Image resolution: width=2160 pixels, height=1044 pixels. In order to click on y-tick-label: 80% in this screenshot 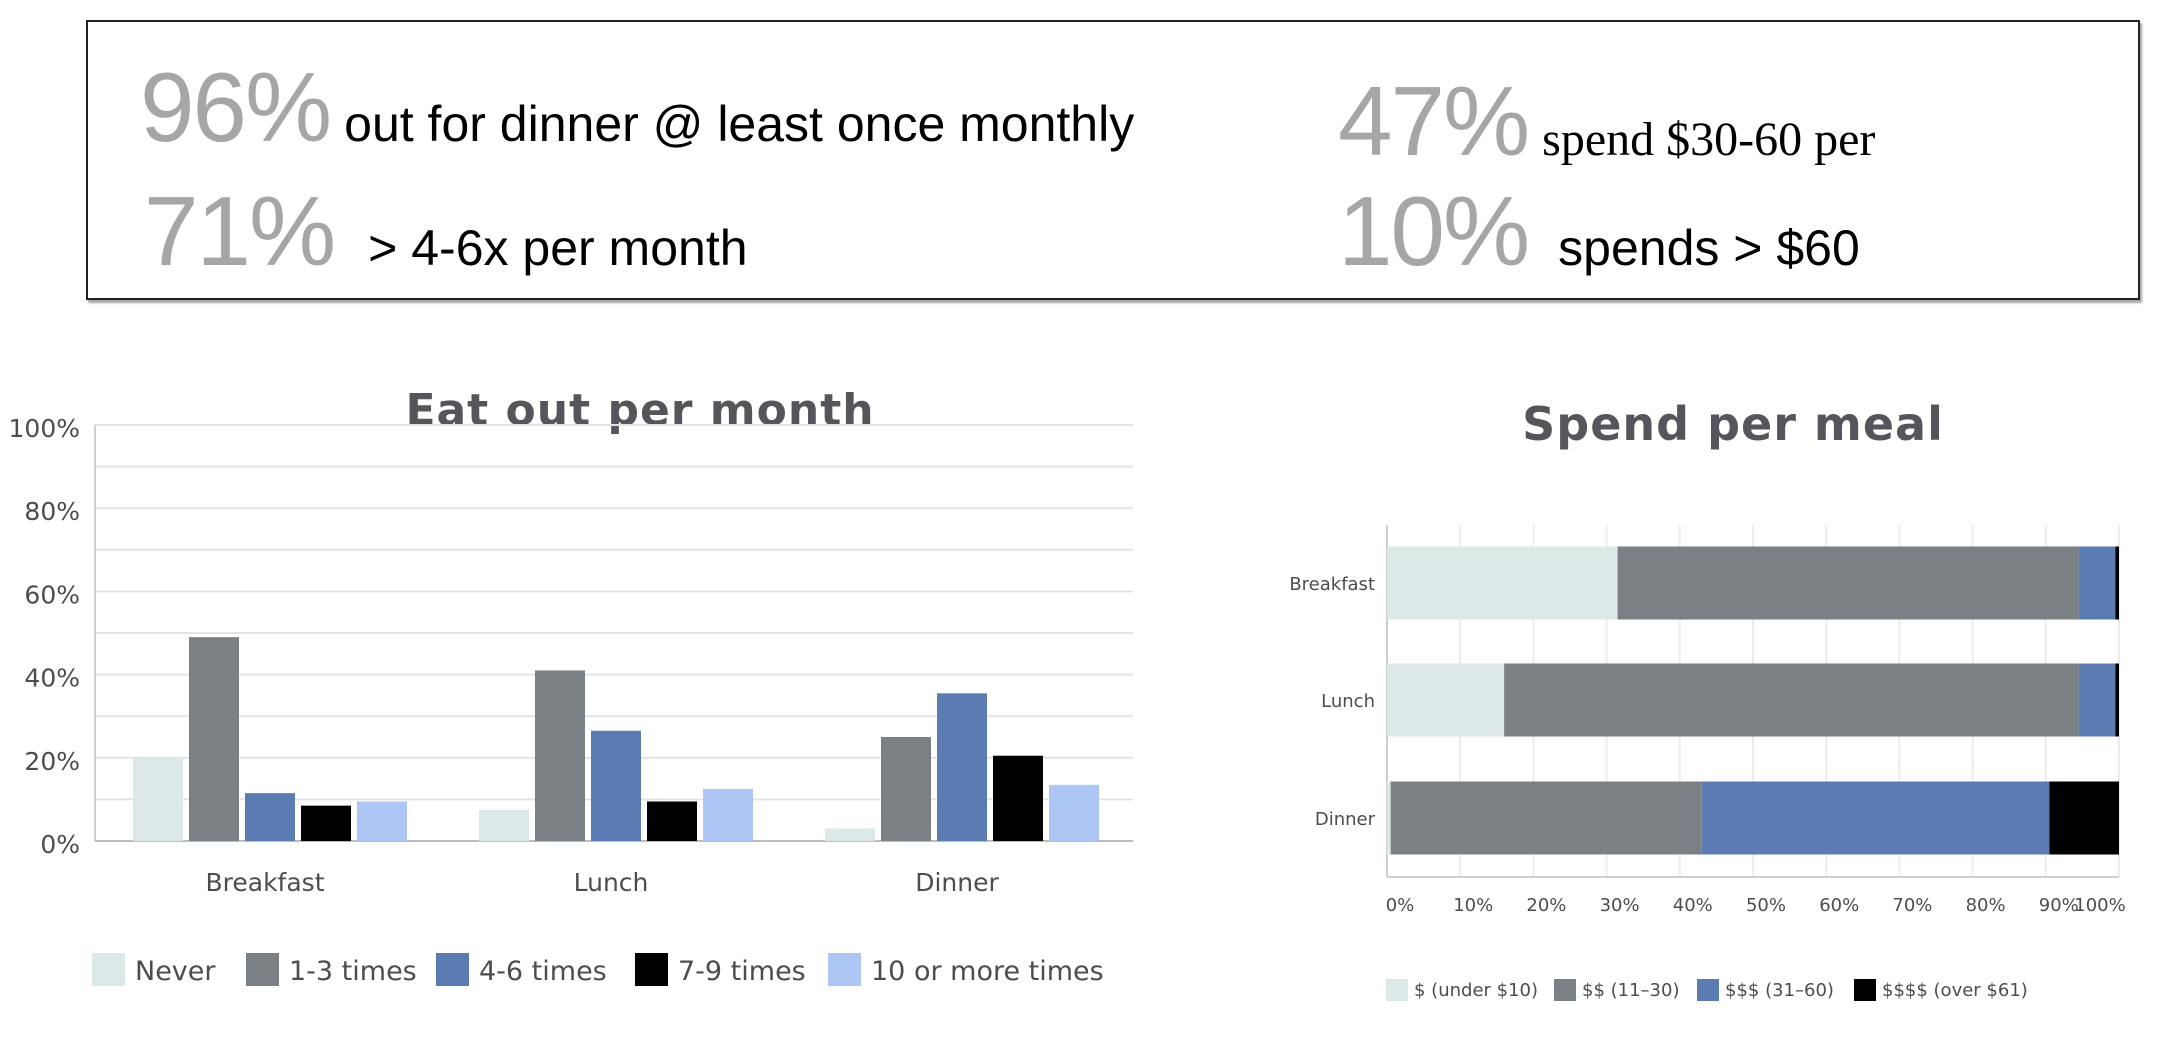, I will do `click(52, 511)`.